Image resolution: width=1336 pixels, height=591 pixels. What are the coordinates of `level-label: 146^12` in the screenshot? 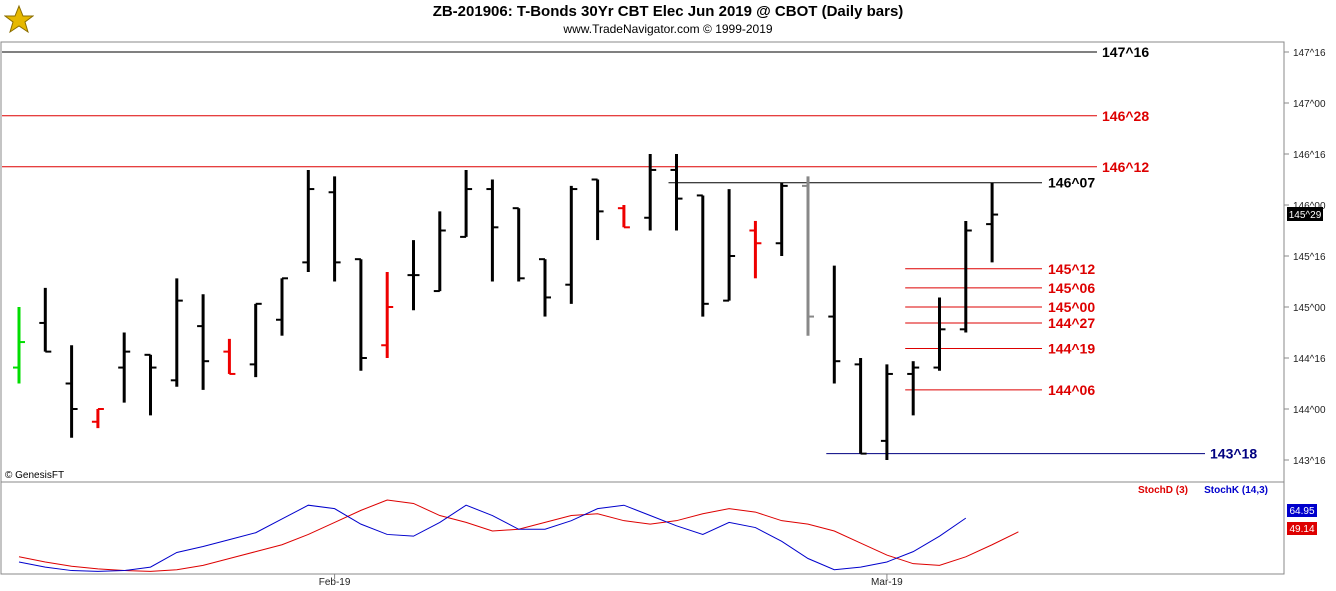 It's located at (1125, 167).